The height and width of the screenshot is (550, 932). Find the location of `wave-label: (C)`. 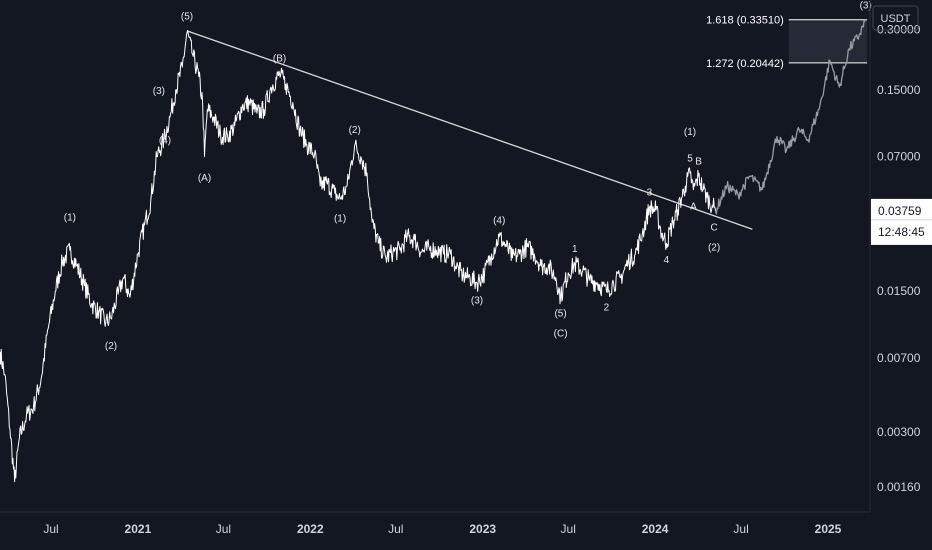

wave-label: (C) is located at coordinates (561, 334).